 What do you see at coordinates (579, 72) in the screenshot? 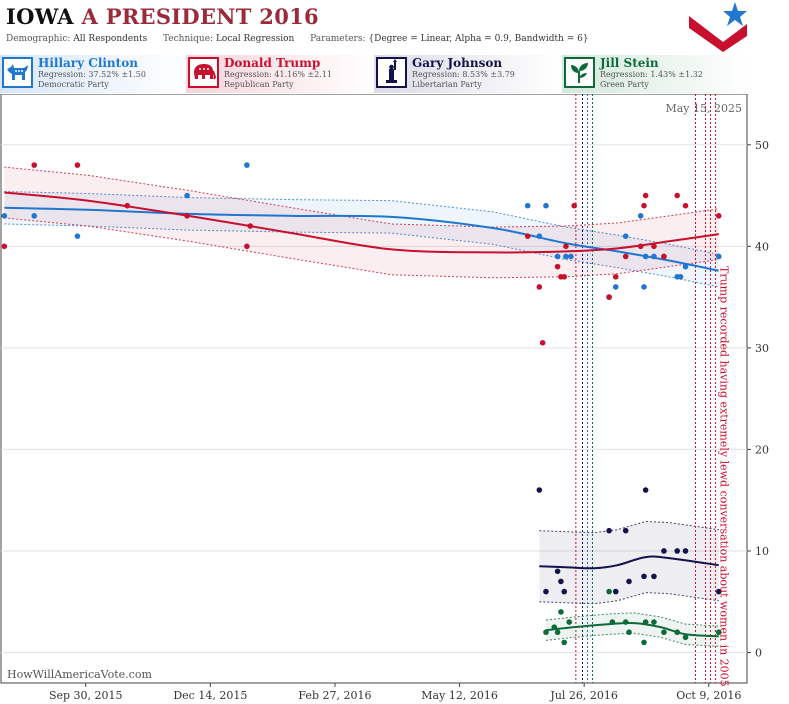
I see `plant-icon` at bounding box center [579, 72].